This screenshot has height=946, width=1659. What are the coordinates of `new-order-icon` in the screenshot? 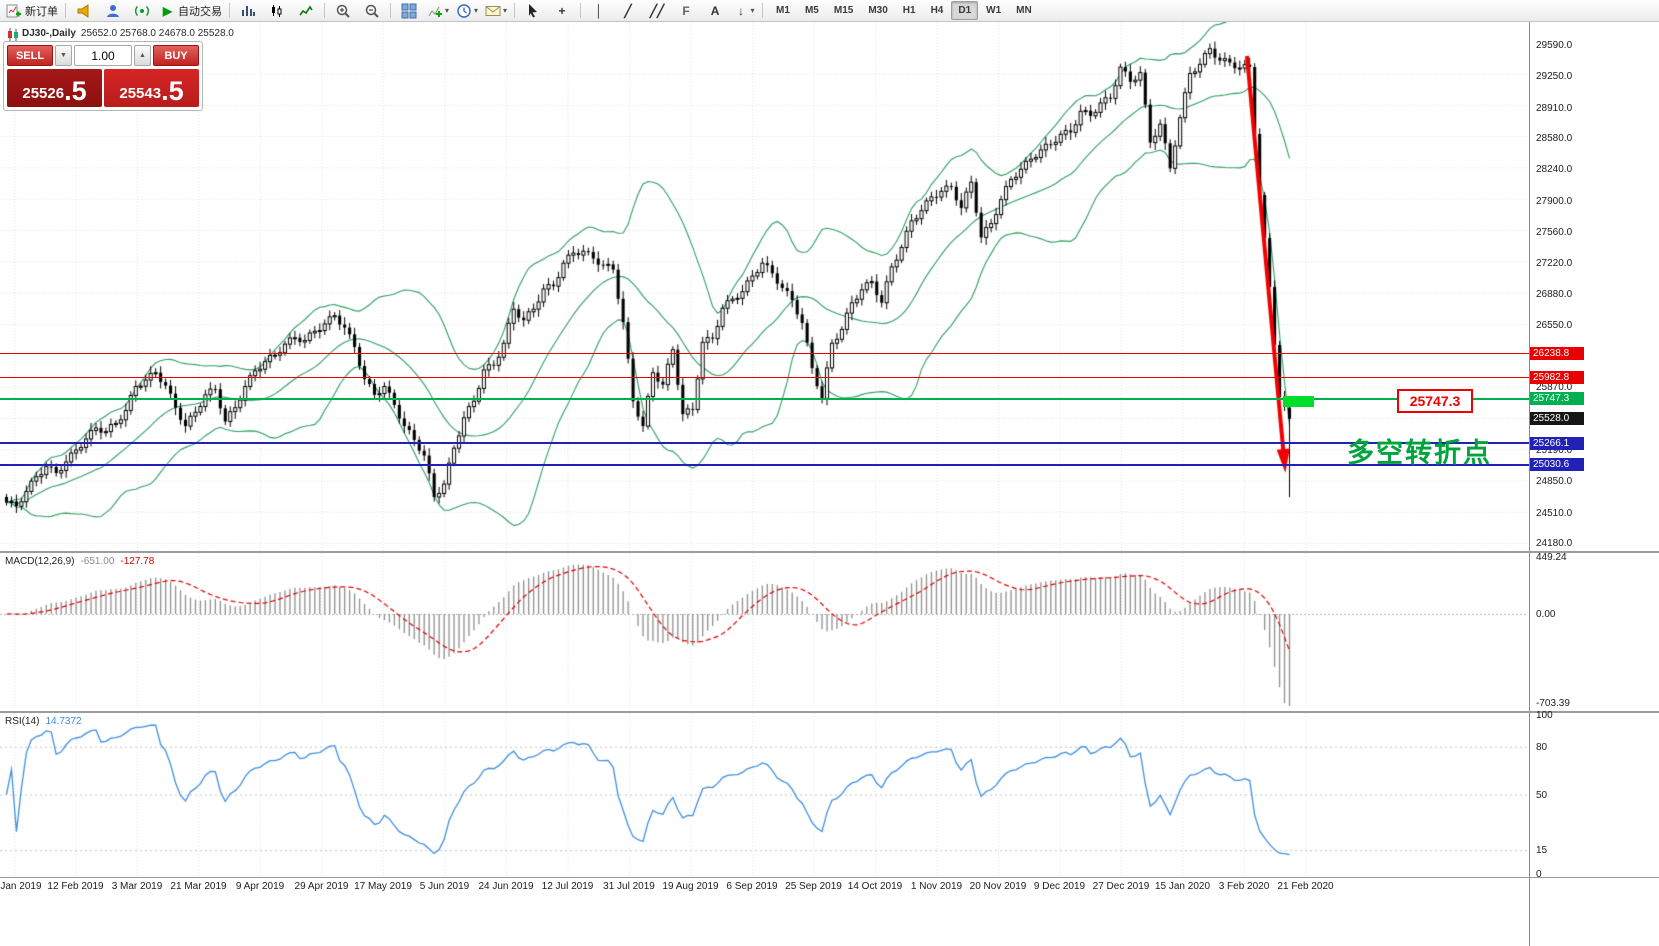 It's located at (14, 11).